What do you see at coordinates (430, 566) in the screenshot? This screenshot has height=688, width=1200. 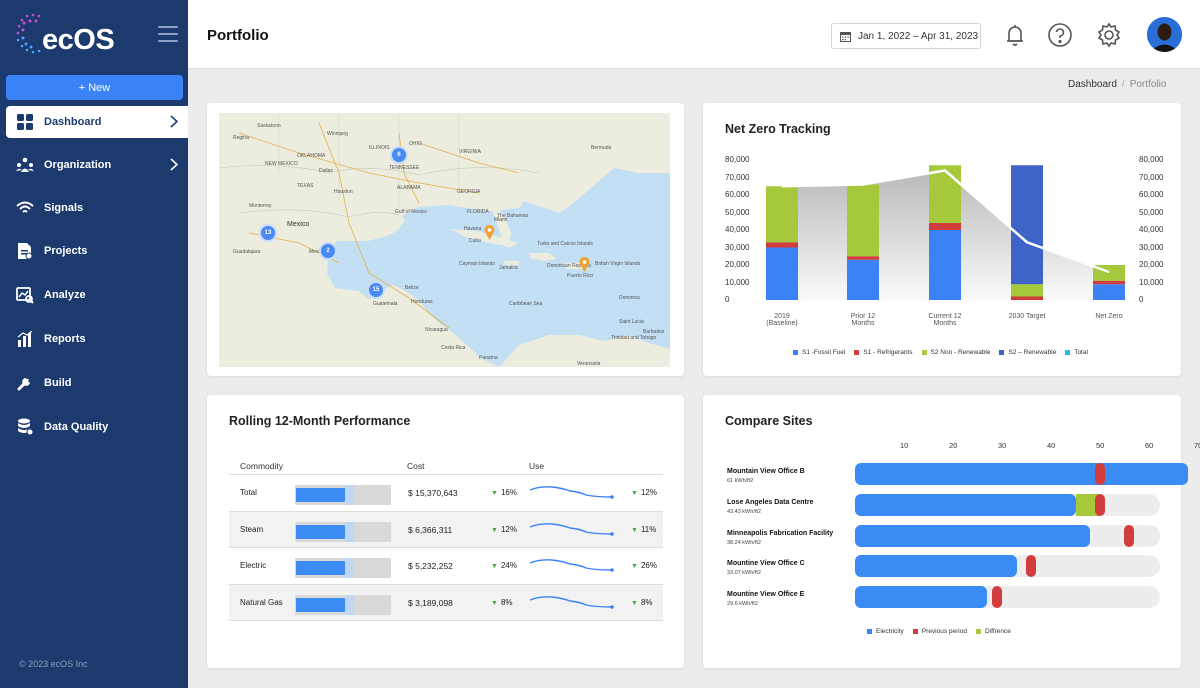 I see `cost-value: $ 5,232,252` at bounding box center [430, 566].